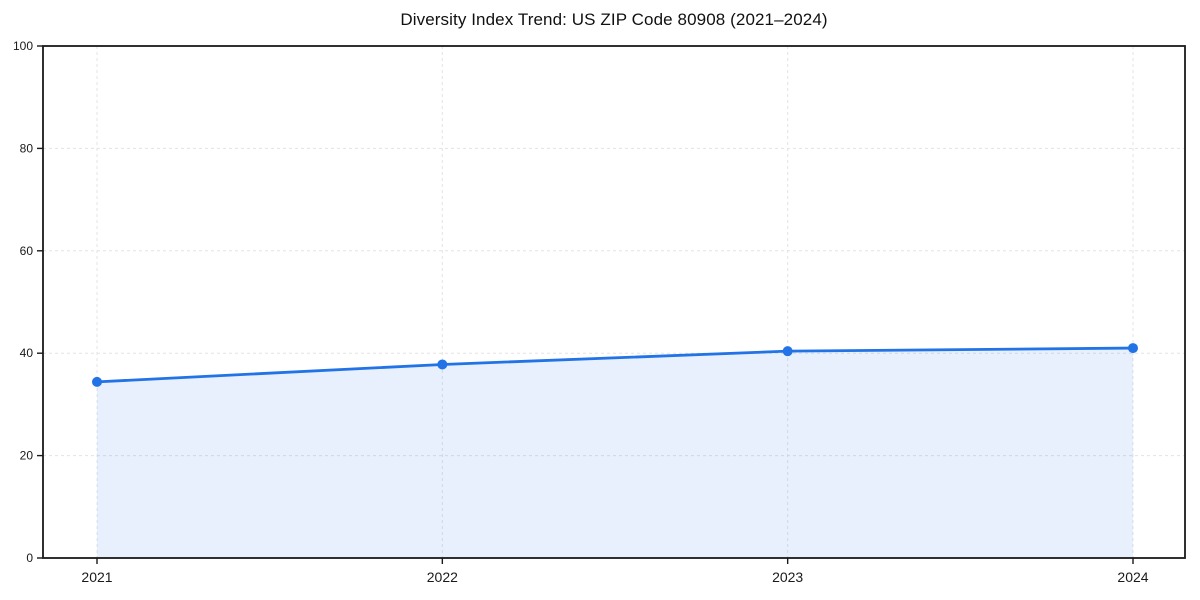 The width and height of the screenshot is (1200, 600). I want to click on y-tick-label: 0, so click(29, 558).